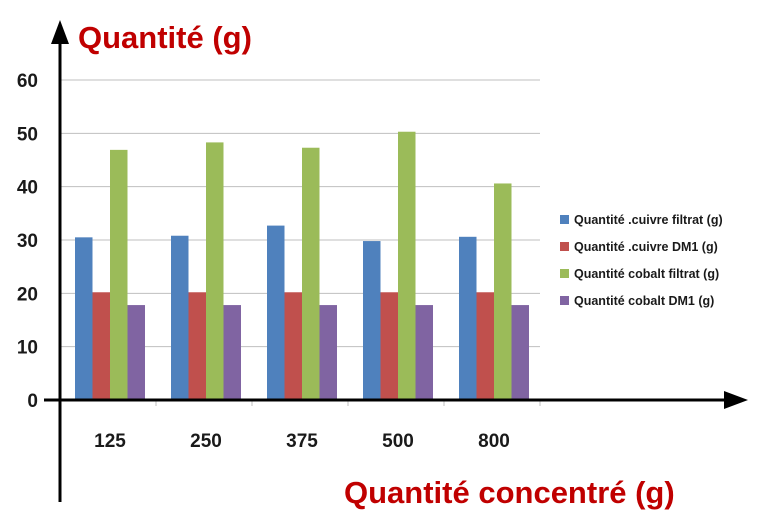  What do you see at coordinates (648, 220) in the screenshot?
I see `legend-label: Quantité .cuivre filtrat (g)` at bounding box center [648, 220].